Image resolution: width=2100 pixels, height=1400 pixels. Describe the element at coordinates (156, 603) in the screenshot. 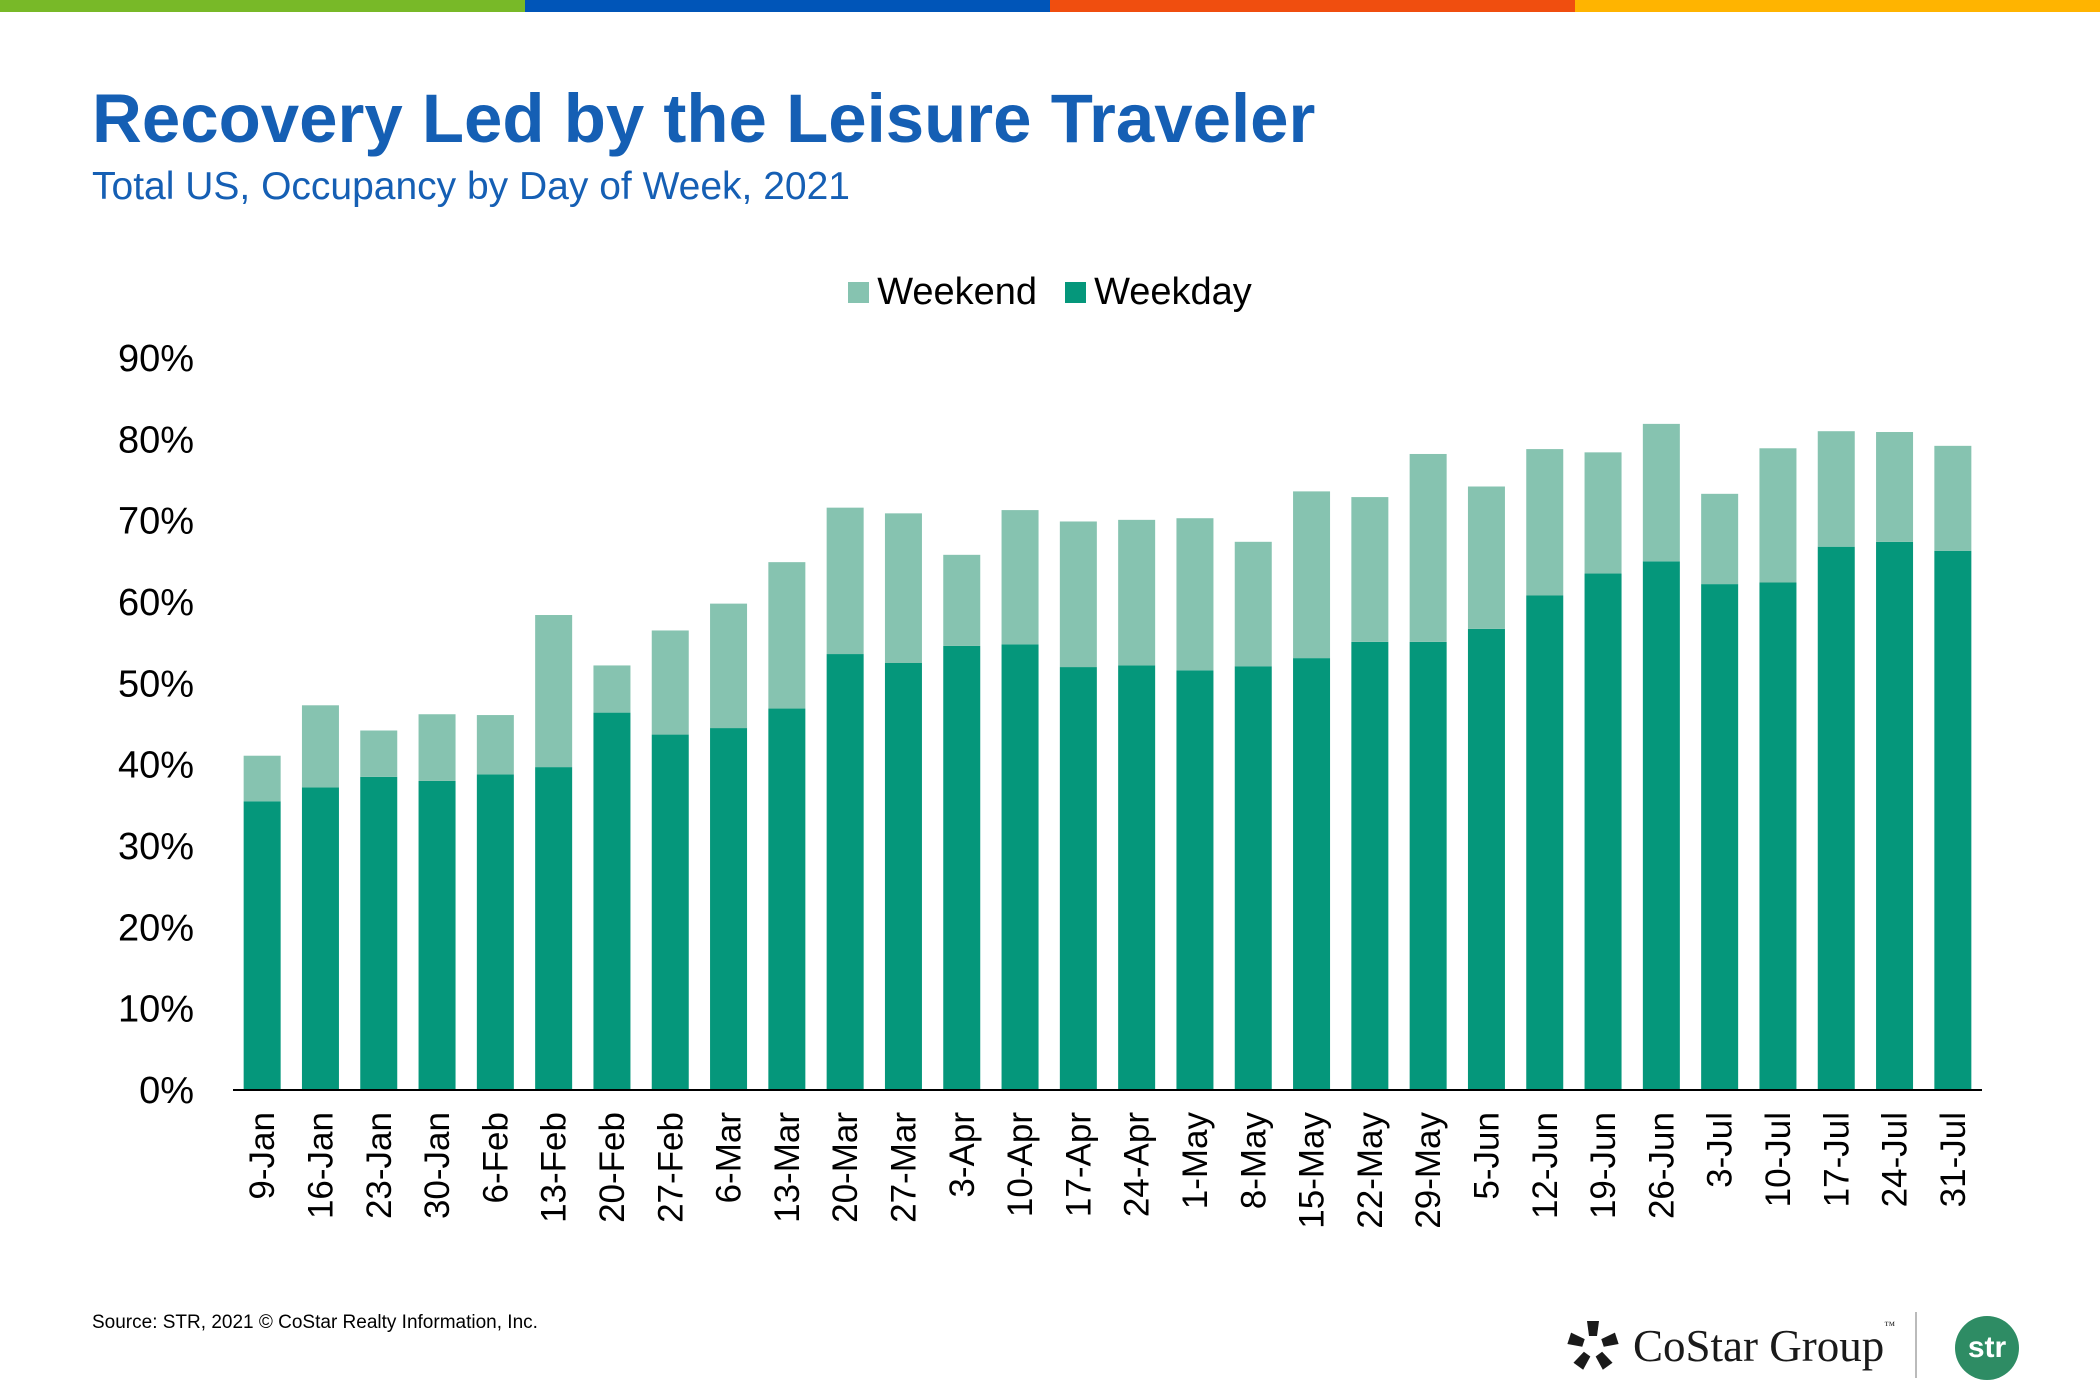

I see `y-tick-label: 60%` at that location.